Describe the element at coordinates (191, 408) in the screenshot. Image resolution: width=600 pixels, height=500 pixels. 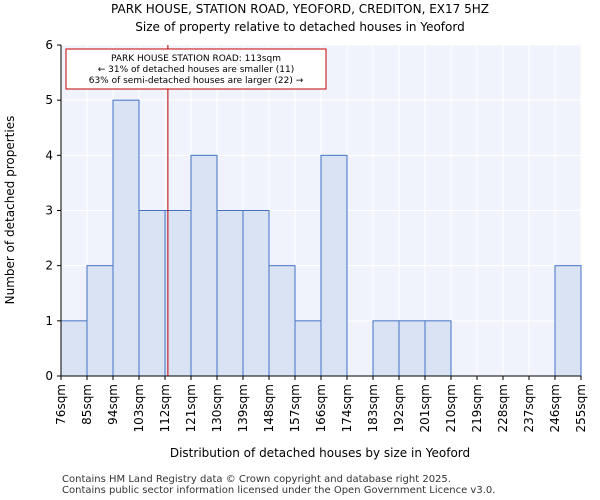
I see `x-tick-label: 121sqm` at that location.